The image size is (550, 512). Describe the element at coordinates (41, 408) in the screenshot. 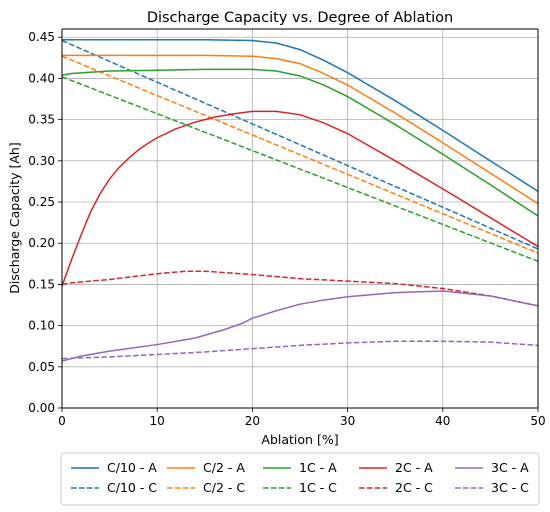

I see `y-tick-label: 0.00` at that location.